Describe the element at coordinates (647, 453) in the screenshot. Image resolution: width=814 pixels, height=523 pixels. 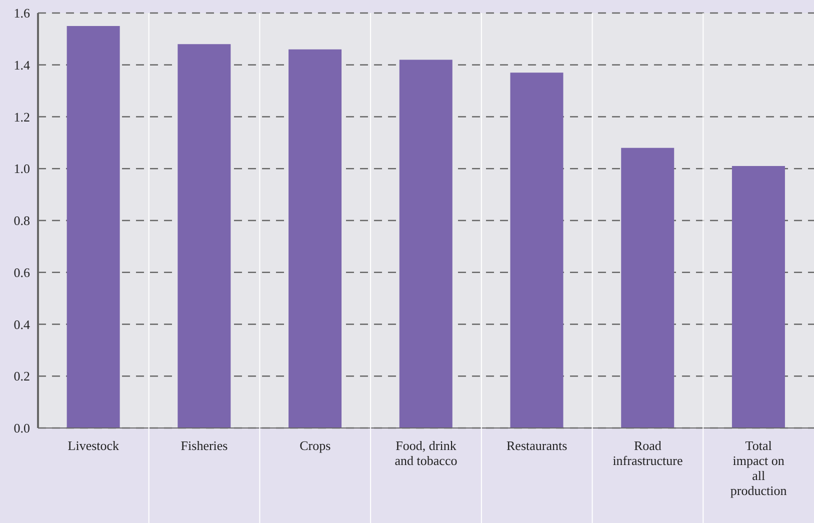
I see `x-tick-label: Road infrastructure` at that location.